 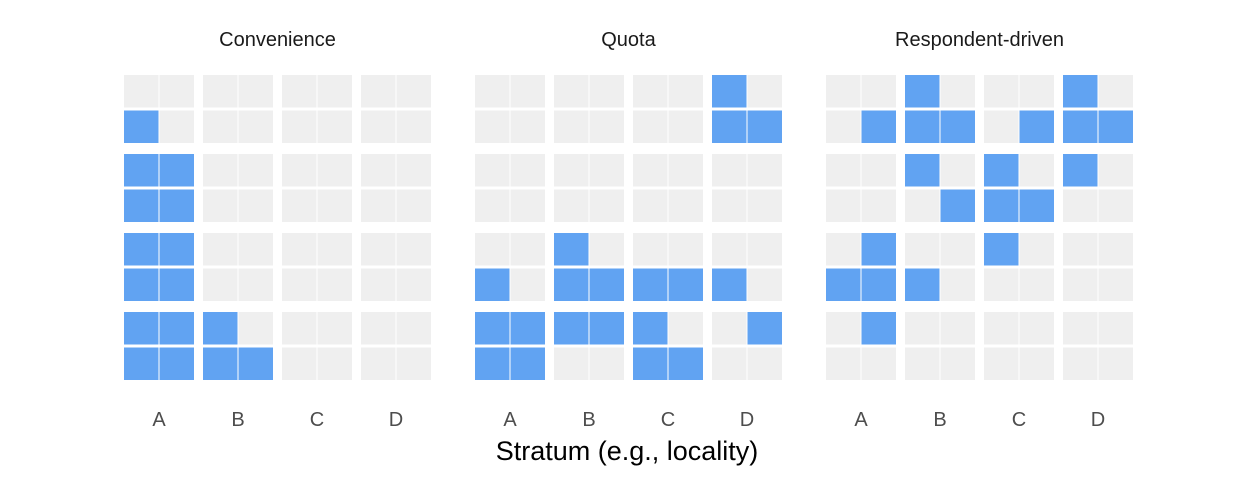 I want to click on panel-title: Respondent-driven, so click(x=979, y=40).